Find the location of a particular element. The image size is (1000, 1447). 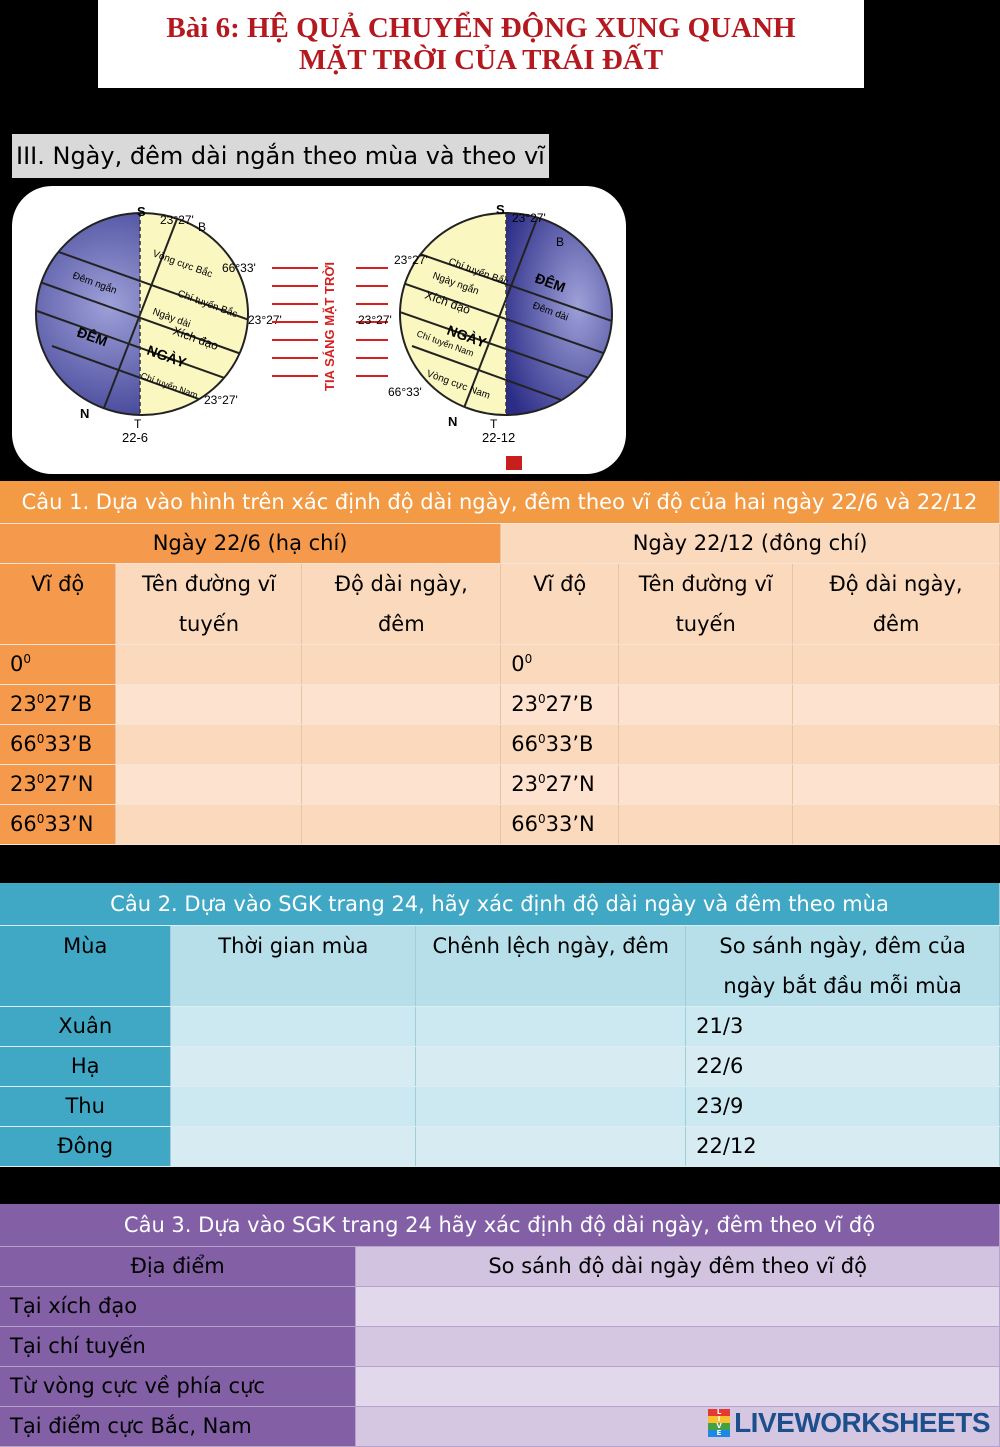

q3-place: Từ vòng cực về phía cực is located at coordinates (178, 1386).